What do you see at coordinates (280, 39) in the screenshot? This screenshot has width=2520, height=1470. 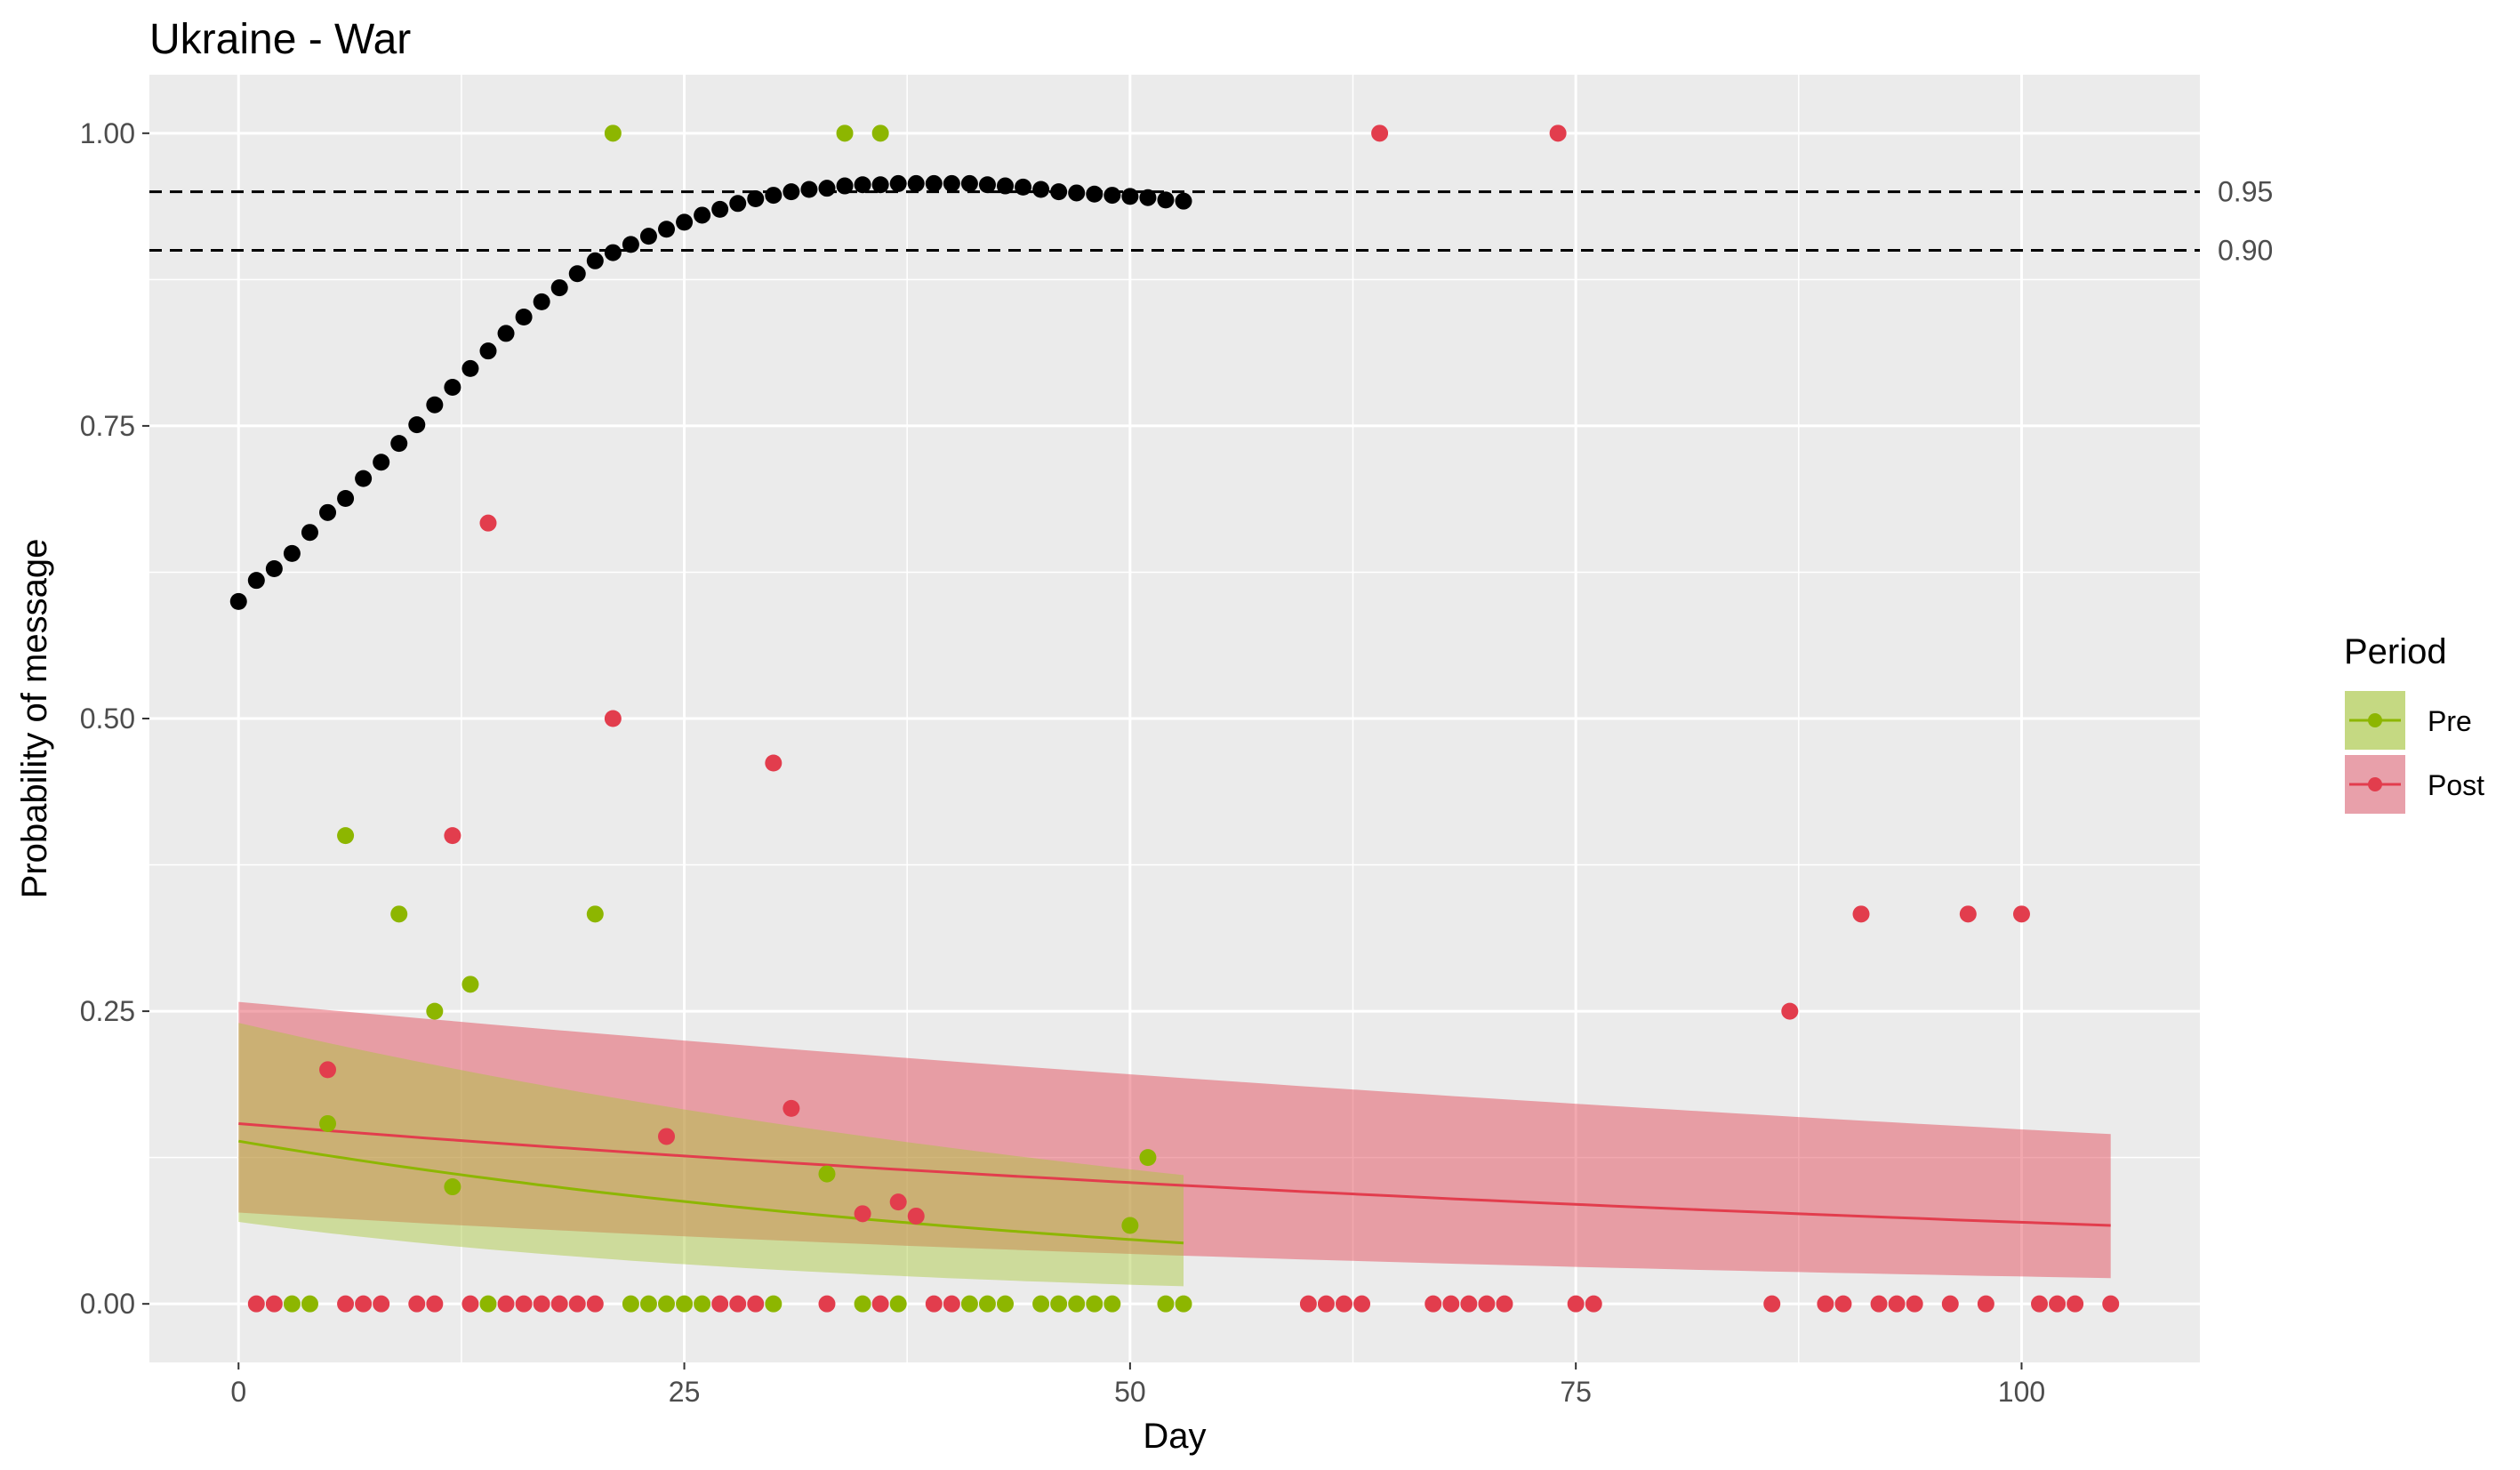 I see `chart-title: Ukraine - War` at bounding box center [280, 39].